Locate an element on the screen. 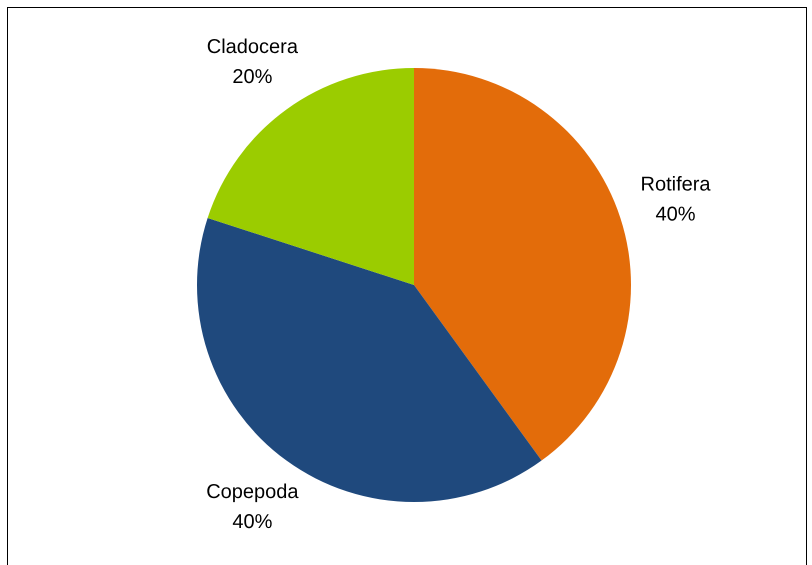  slice-label: Cladocera is located at coordinates (252, 47).